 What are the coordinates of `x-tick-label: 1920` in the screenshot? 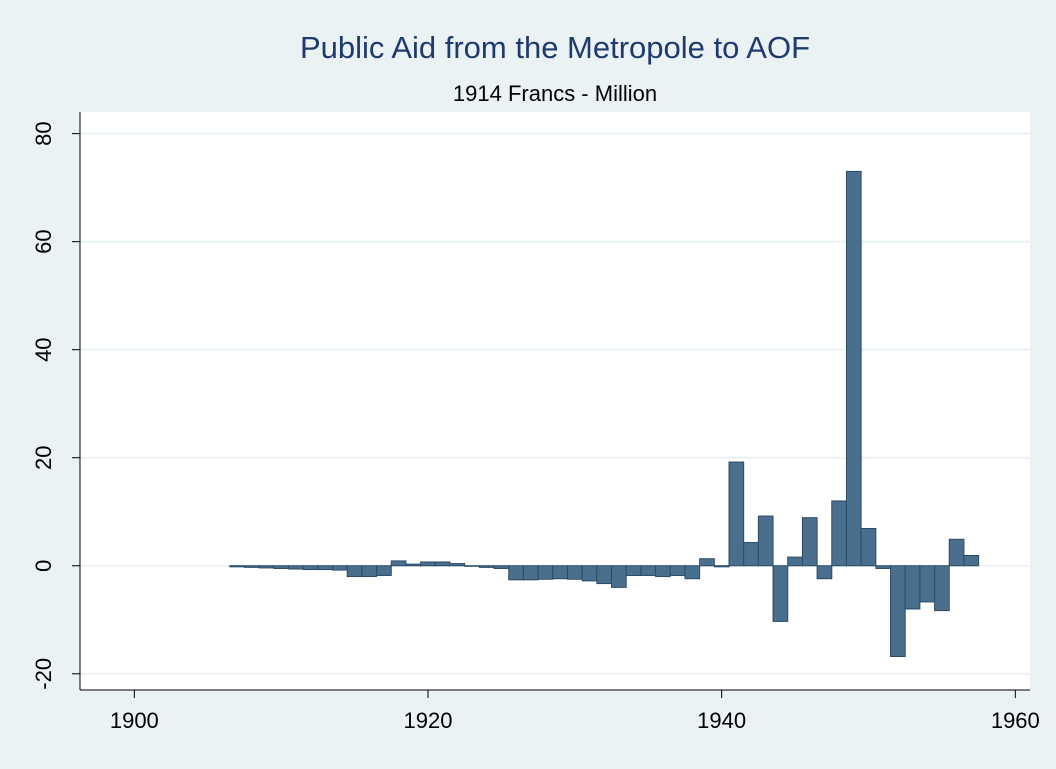 It's located at (428, 720).